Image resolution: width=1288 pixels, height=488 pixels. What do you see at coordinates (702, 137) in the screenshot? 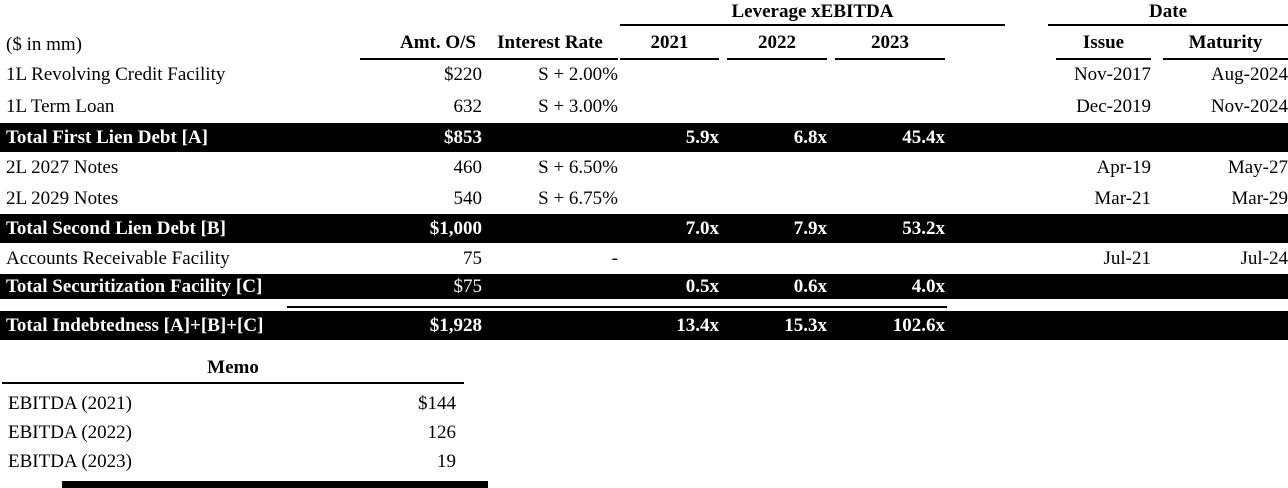
I see `leverage-2021: 5.9x` at bounding box center [702, 137].